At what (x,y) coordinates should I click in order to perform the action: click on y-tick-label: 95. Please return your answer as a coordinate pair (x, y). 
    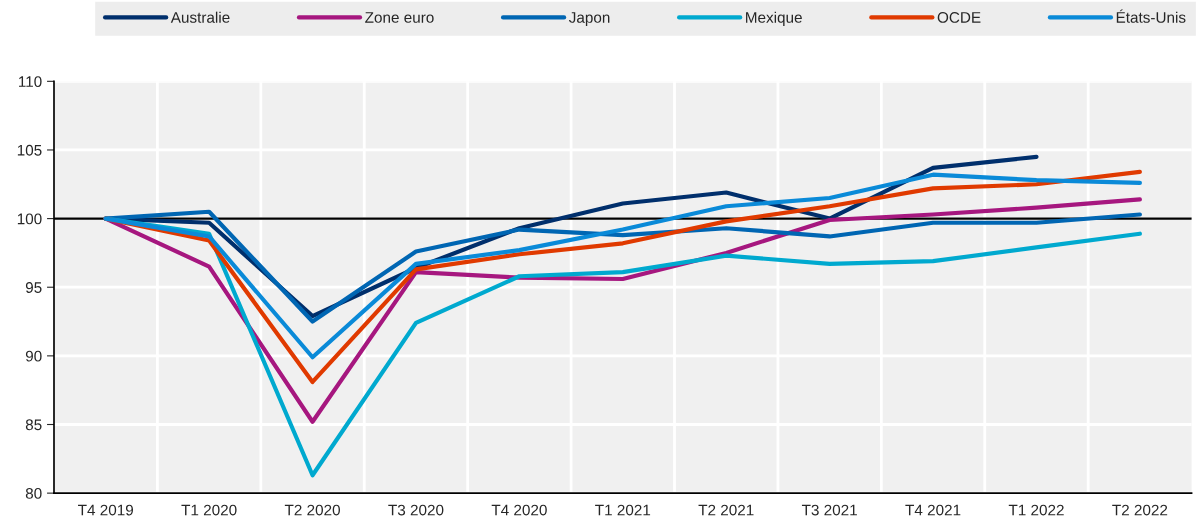
    Looking at the image, I should click on (33, 287).